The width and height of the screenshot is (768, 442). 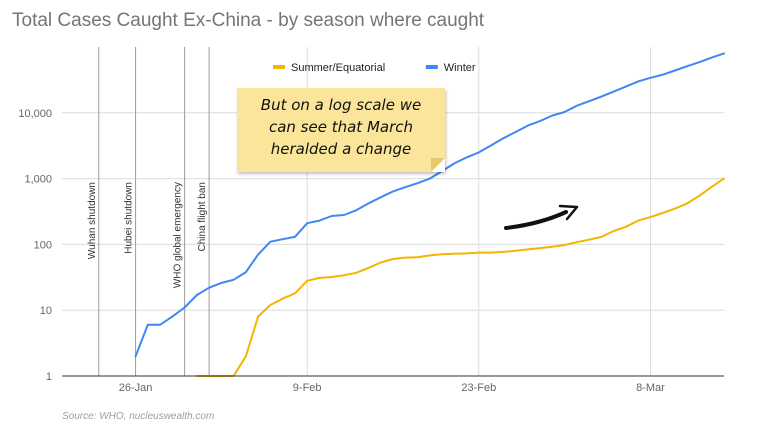 I want to click on annotation-line: But on a log scale we, so click(x=341, y=105).